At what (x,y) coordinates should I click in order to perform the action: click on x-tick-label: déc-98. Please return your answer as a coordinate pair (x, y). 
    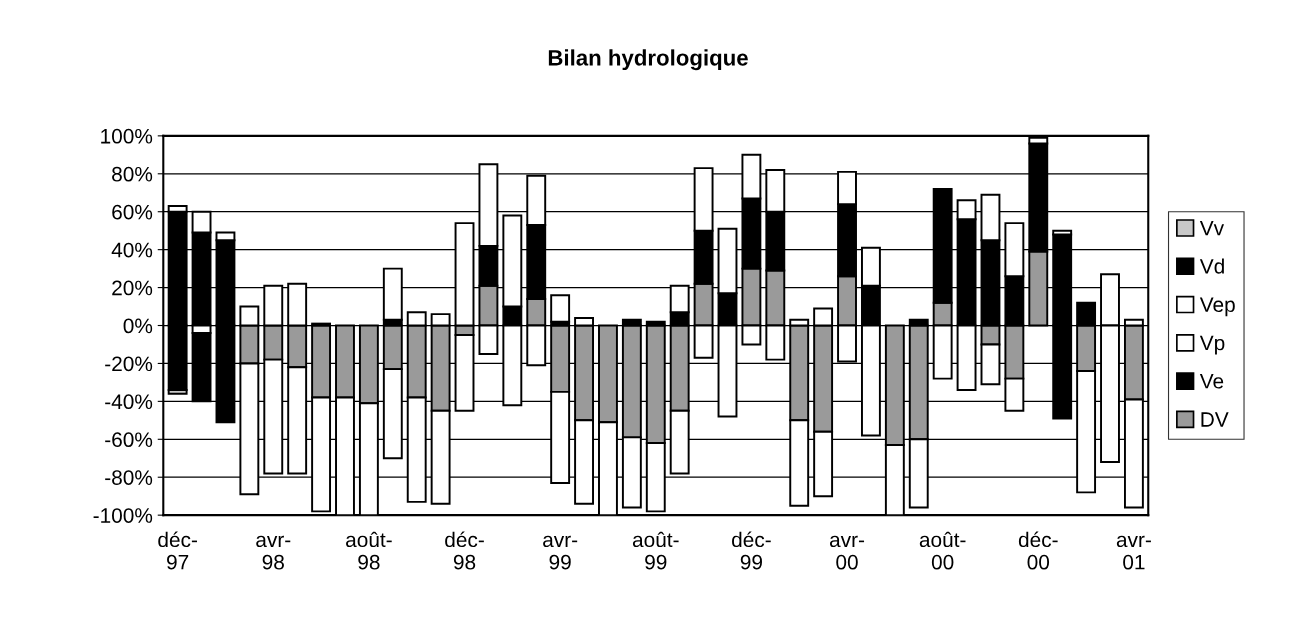
    Looking at the image, I should click on (464, 550).